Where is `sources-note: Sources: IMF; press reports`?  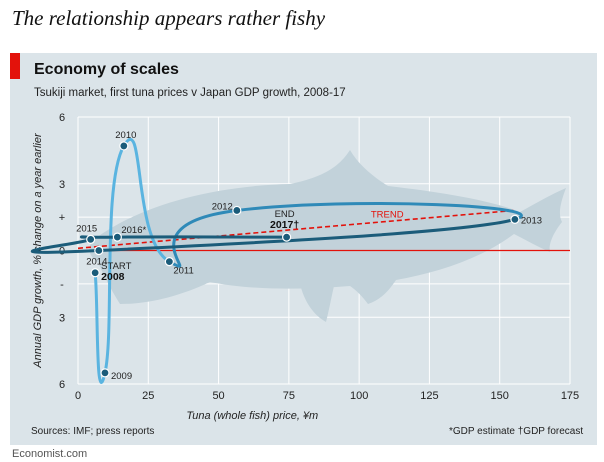
sources-note: Sources: IMF; press reports is located at coordinates (93, 431).